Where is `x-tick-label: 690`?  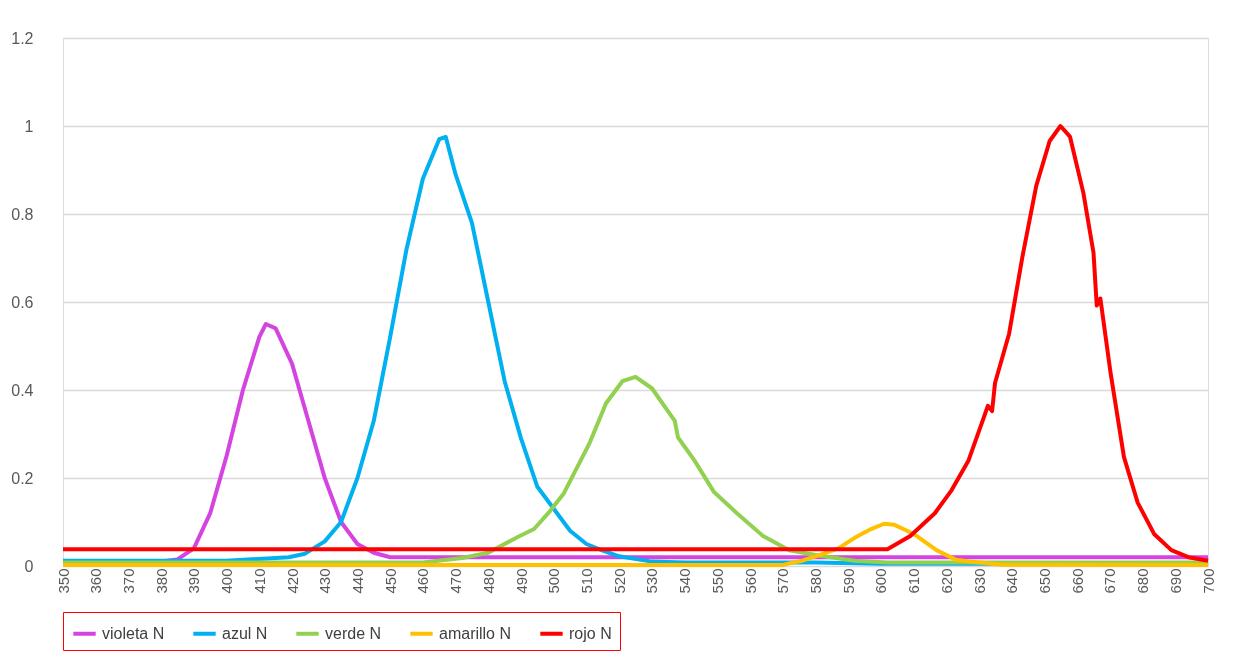
x-tick-label: 690 is located at coordinates (1175, 581).